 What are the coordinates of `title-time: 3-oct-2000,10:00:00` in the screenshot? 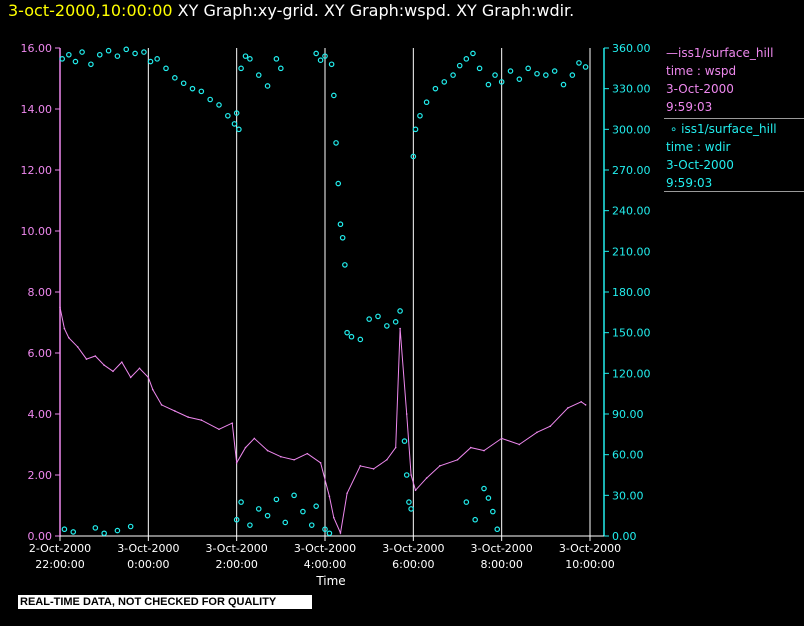 It's located at (90, 10).